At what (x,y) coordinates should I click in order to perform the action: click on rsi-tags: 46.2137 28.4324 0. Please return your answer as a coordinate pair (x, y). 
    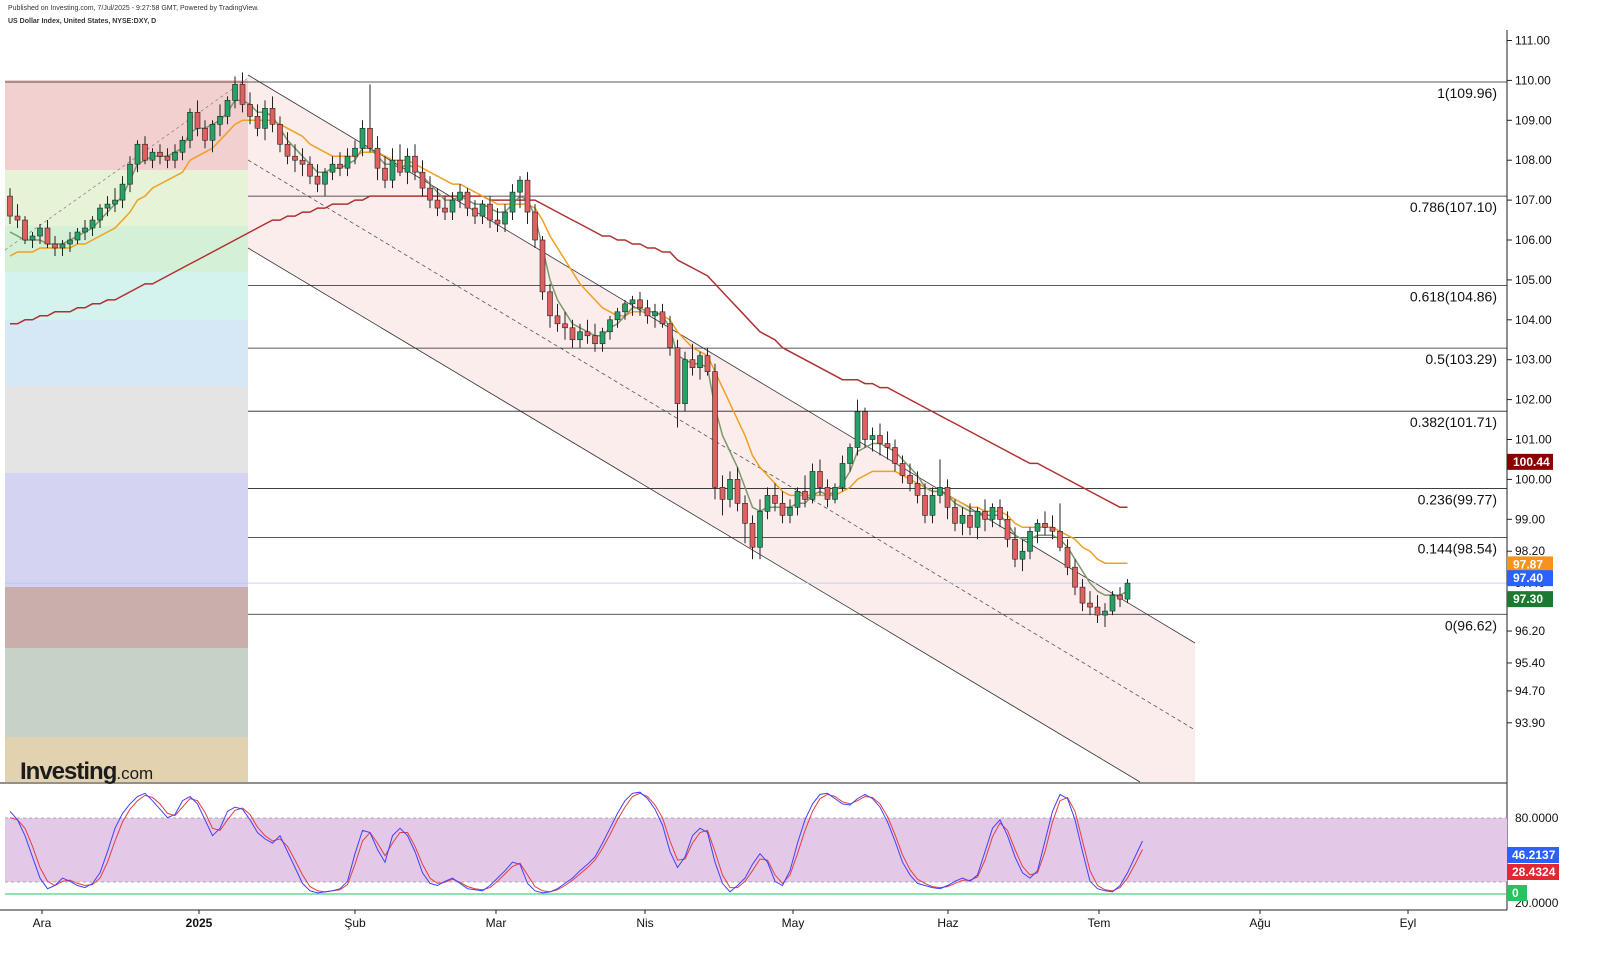
    Looking at the image, I should click on (1533, 874).